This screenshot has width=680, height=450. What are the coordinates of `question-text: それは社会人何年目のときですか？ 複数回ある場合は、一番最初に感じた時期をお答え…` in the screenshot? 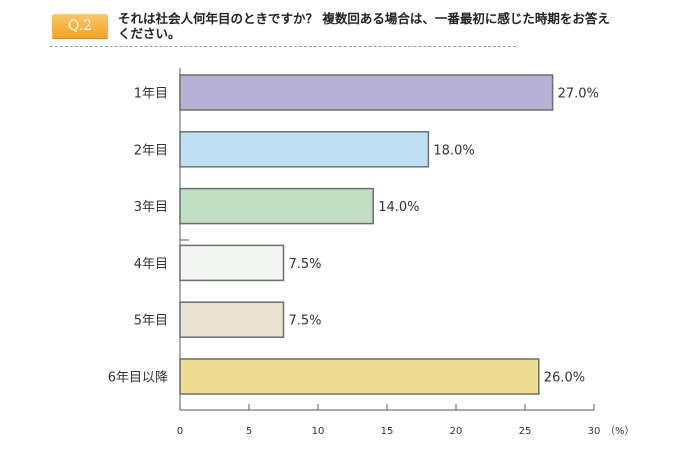 It's located at (364, 26).